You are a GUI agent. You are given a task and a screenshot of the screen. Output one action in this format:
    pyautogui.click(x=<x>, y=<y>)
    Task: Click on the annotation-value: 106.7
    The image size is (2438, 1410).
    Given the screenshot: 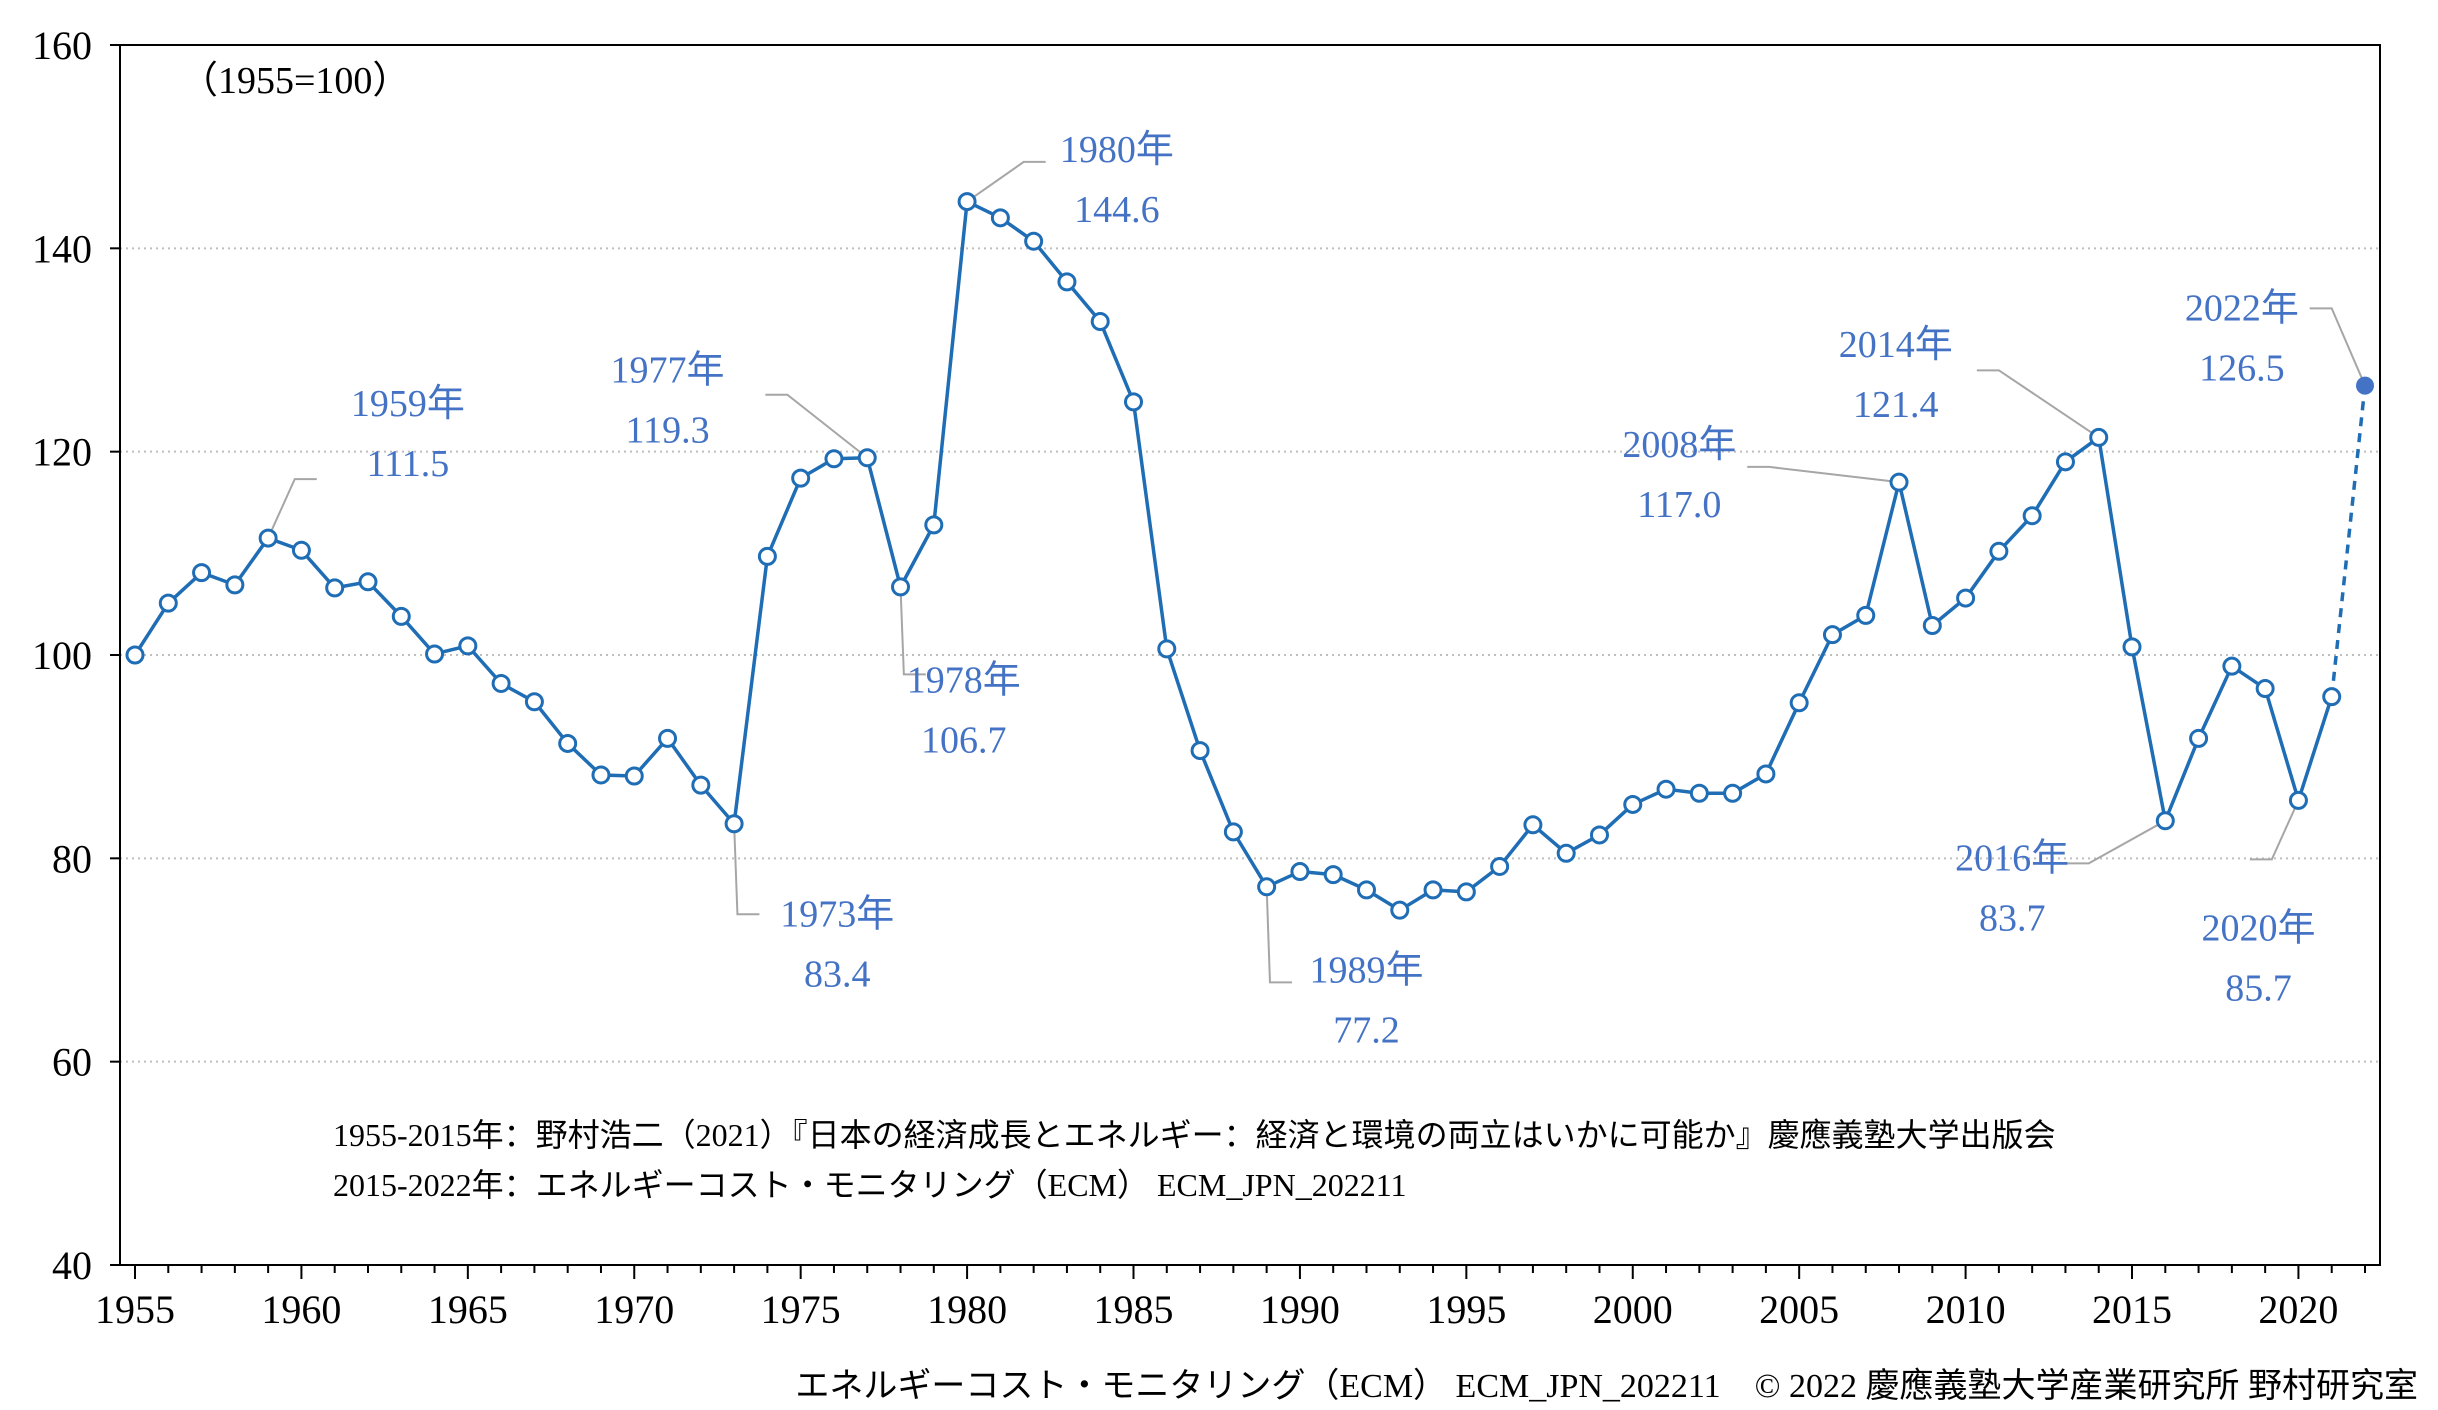 What is the action you would take?
    pyautogui.click(x=964, y=741)
    